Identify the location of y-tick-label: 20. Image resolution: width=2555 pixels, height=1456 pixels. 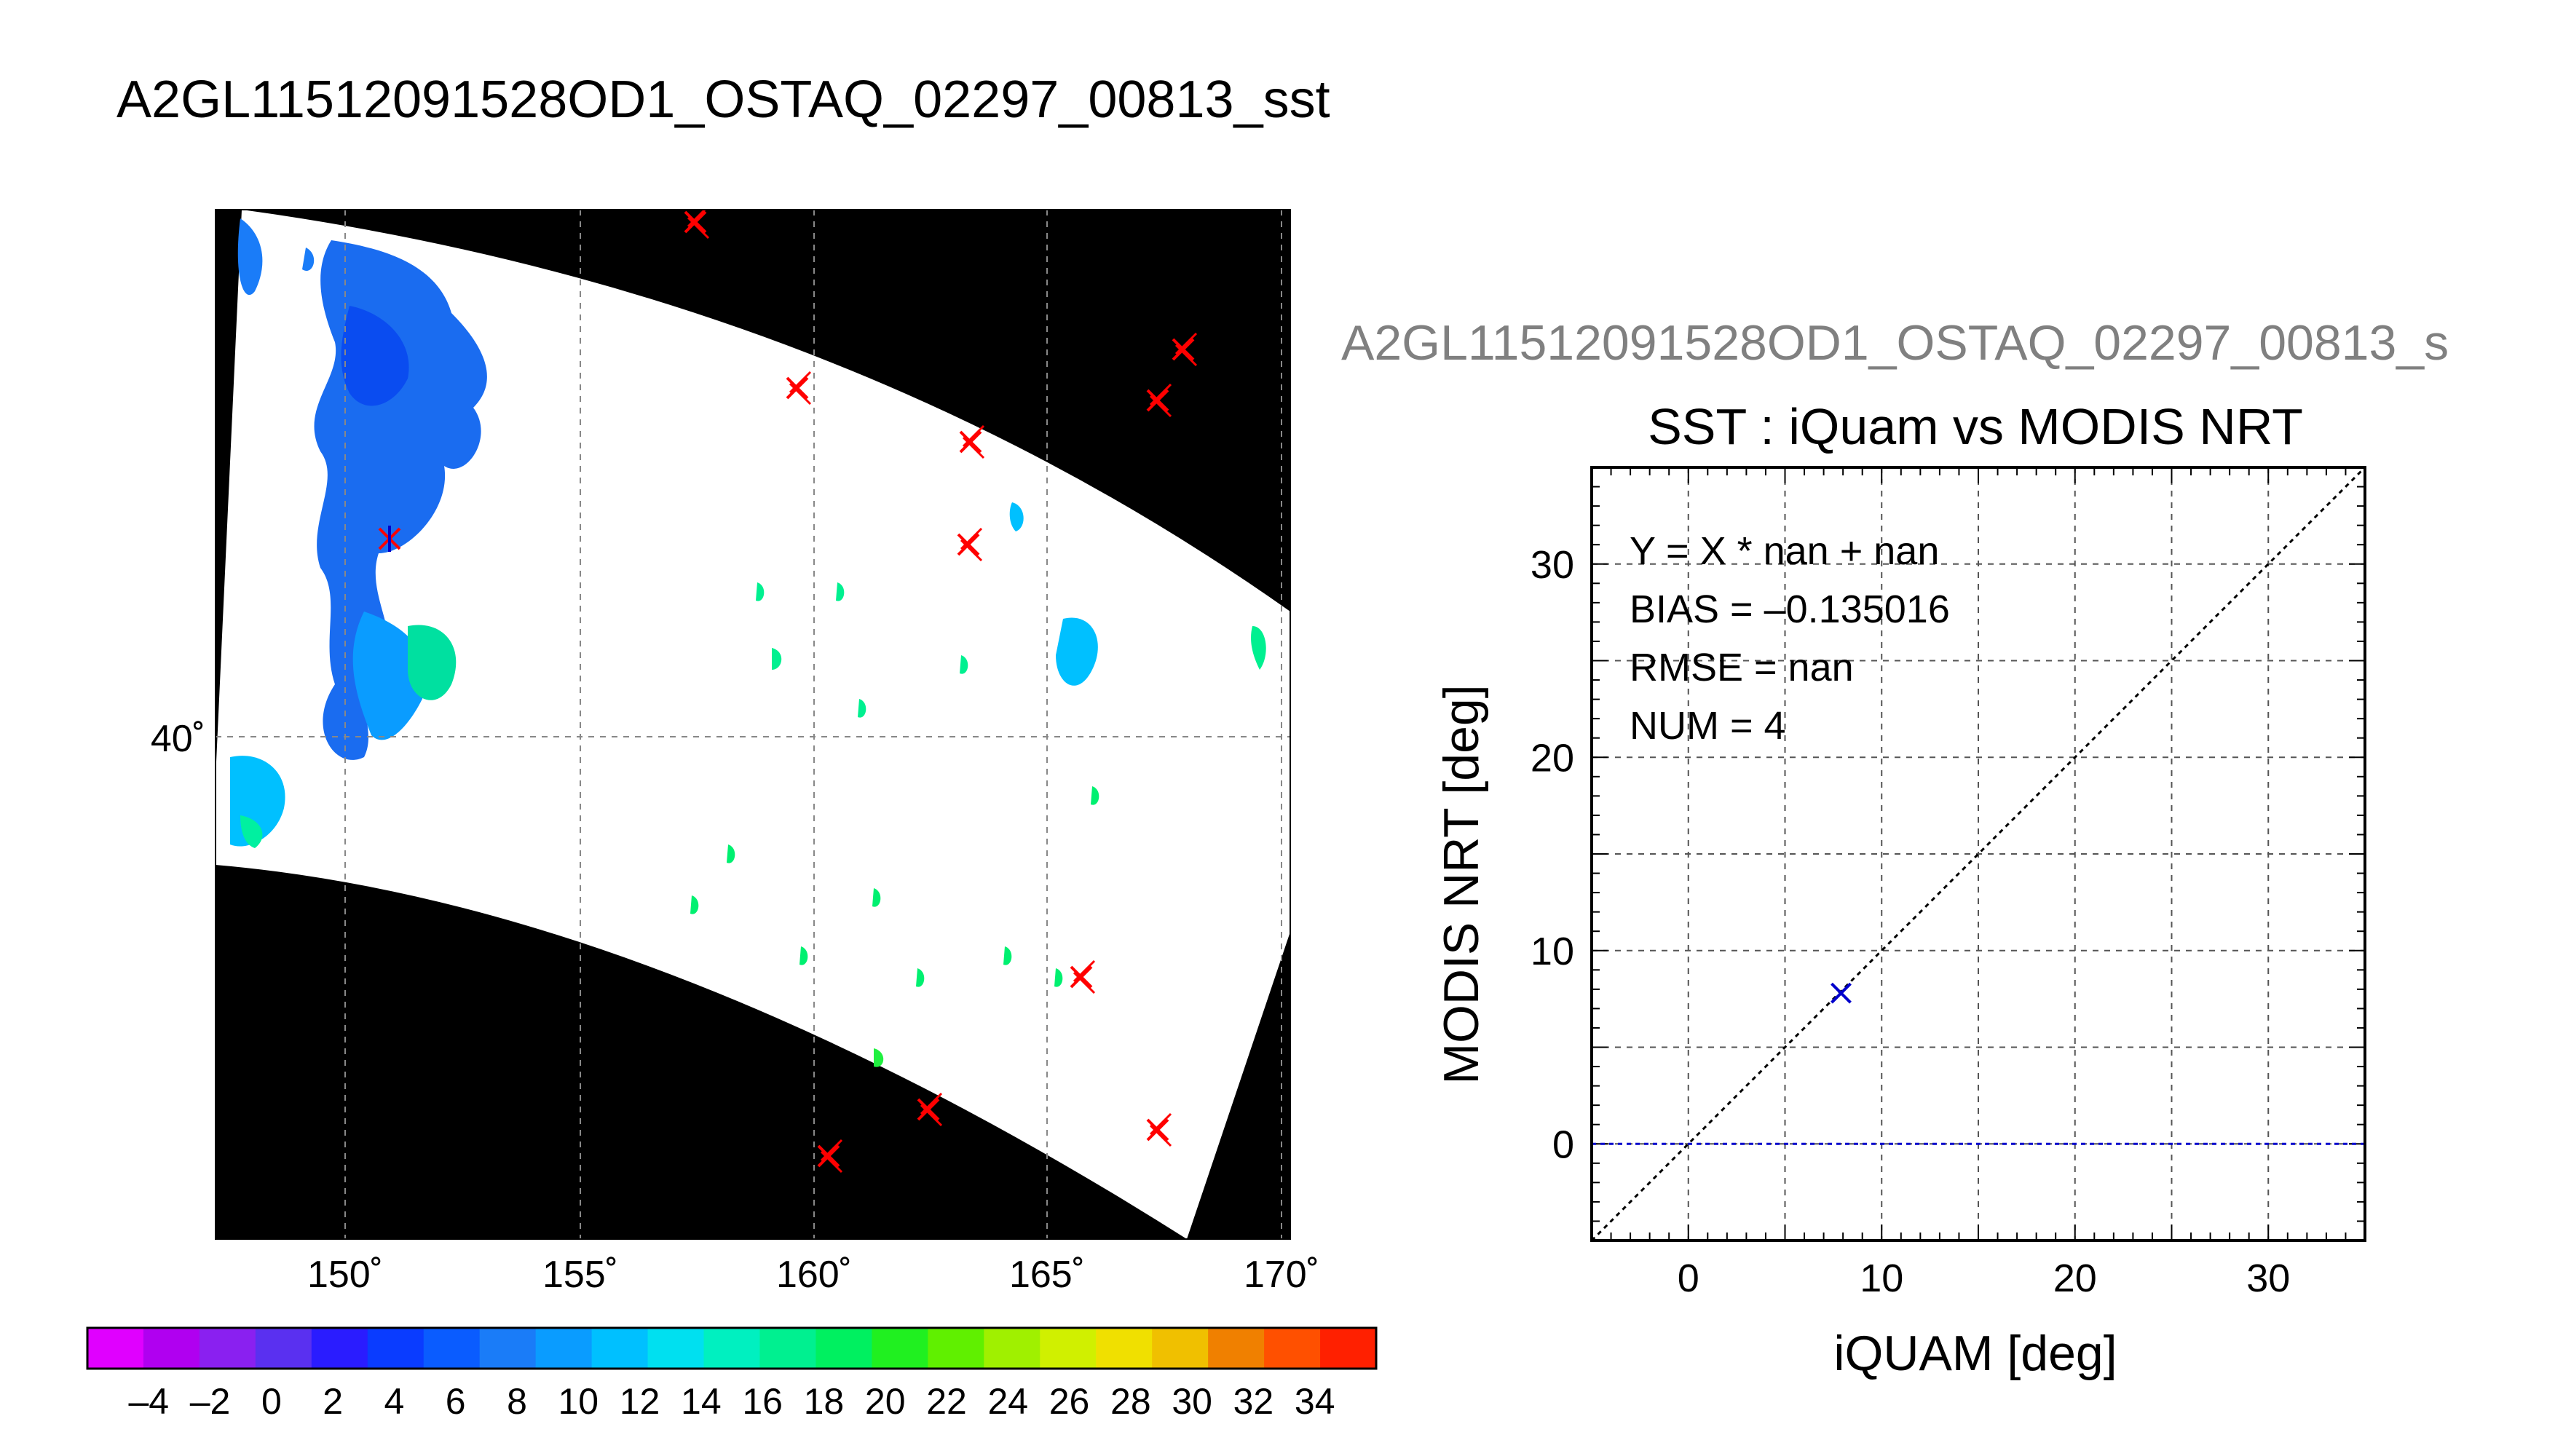
(1552, 758).